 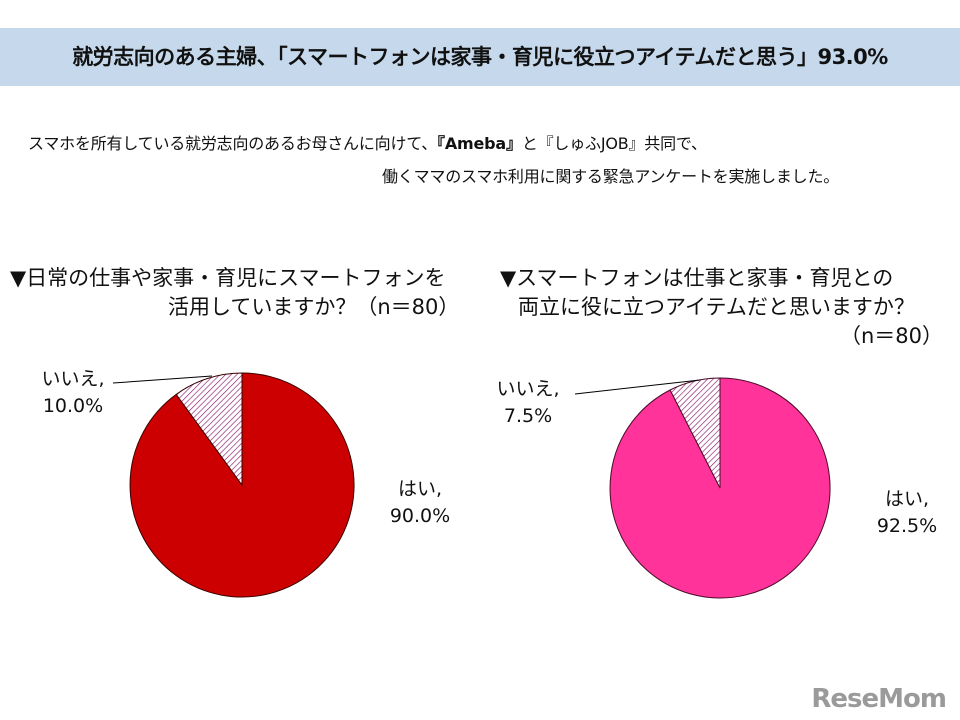 What do you see at coordinates (528, 403) in the screenshot?
I see `chart2-no-label: いいえ, 7.5%` at bounding box center [528, 403].